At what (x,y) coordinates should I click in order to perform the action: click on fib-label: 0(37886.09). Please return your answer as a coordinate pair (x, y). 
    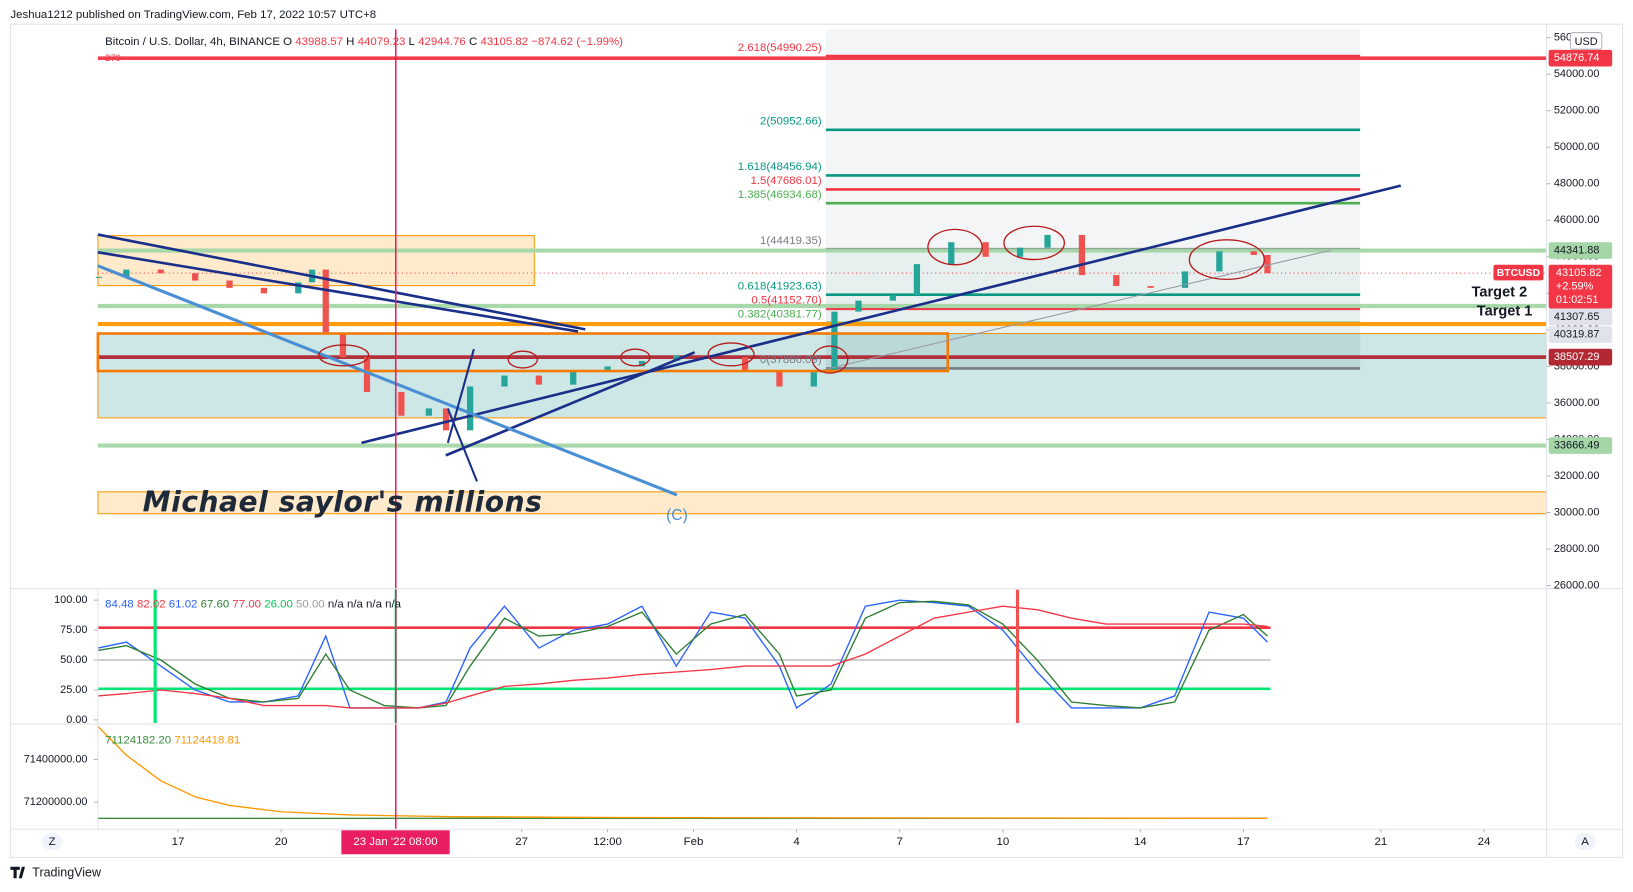
    Looking at the image, I should click on (791, 360).